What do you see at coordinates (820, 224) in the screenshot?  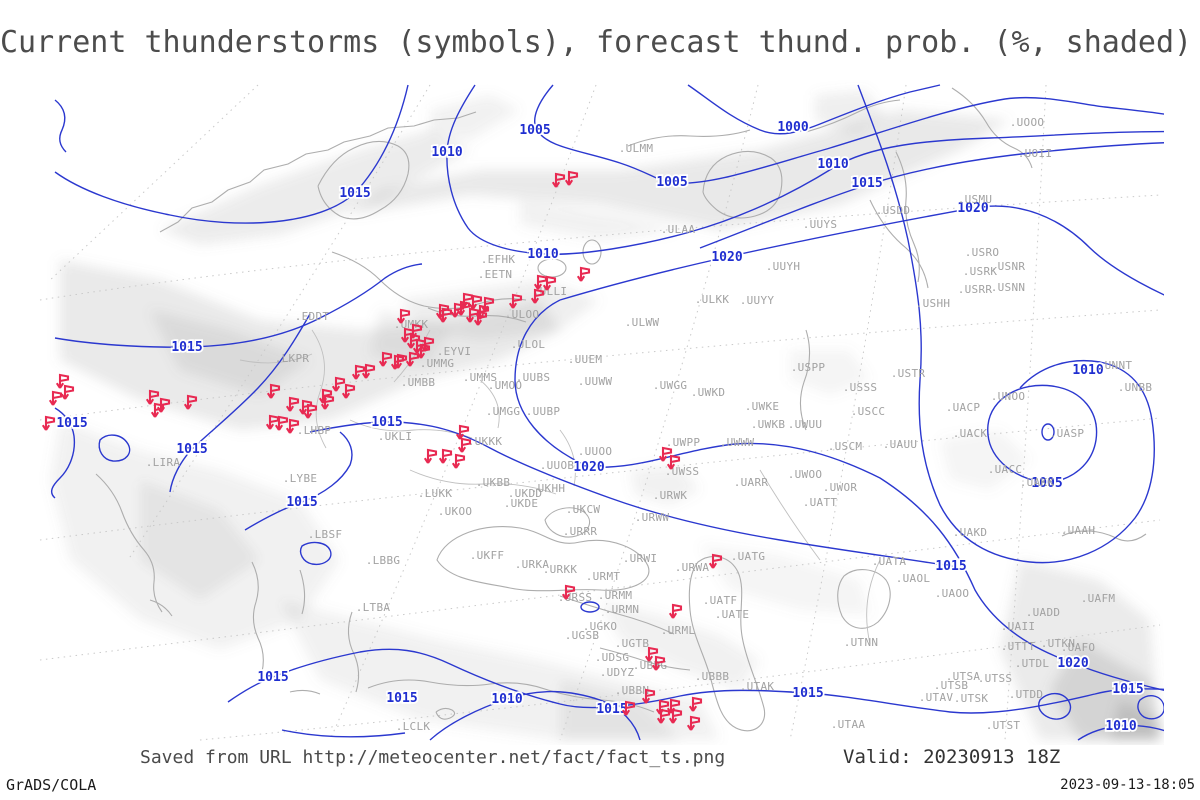 I see `station-label: .UUYS` at bounding box center [820, 224].